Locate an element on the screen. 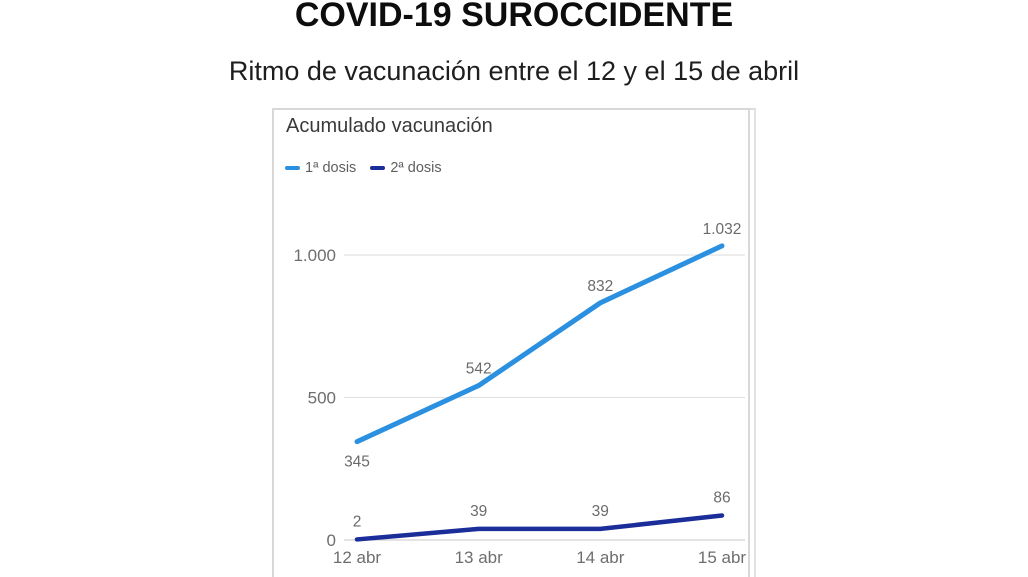 This screenshot has width=1028, height=577. legend-item-dose2: 2ª dosis is located at coordinates (406, 168).